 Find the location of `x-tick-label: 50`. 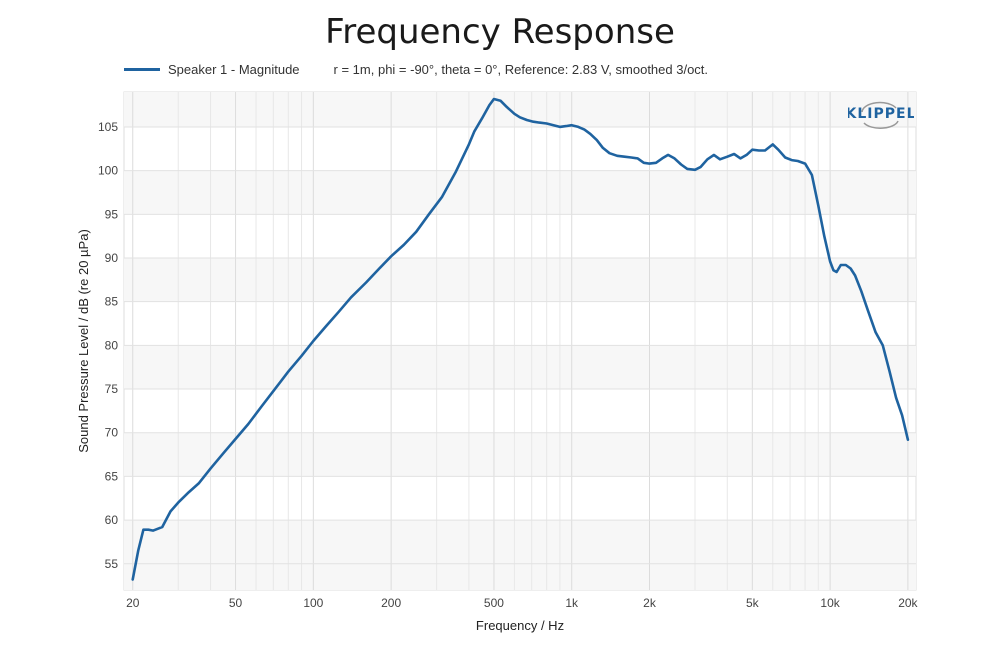

x-tick-label: 50 is located at coordinates (236, 603).